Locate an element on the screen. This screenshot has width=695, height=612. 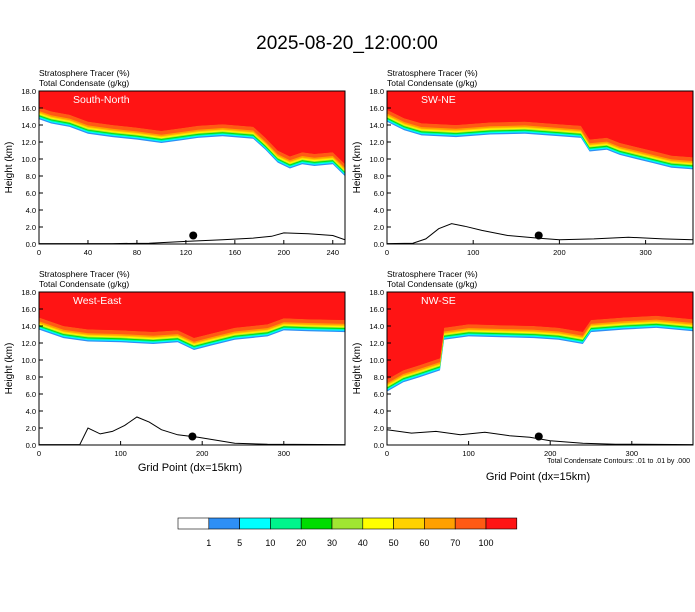
colorbar-label: 60 is located at coordinates (424, 543).